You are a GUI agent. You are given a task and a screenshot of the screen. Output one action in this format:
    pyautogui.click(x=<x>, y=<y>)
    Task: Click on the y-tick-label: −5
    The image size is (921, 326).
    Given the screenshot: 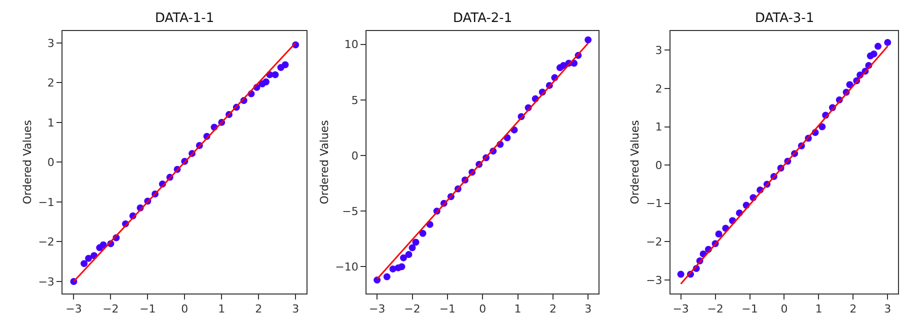 What is the action you would take?
    pyautogui.click(x=350, y=211)
    